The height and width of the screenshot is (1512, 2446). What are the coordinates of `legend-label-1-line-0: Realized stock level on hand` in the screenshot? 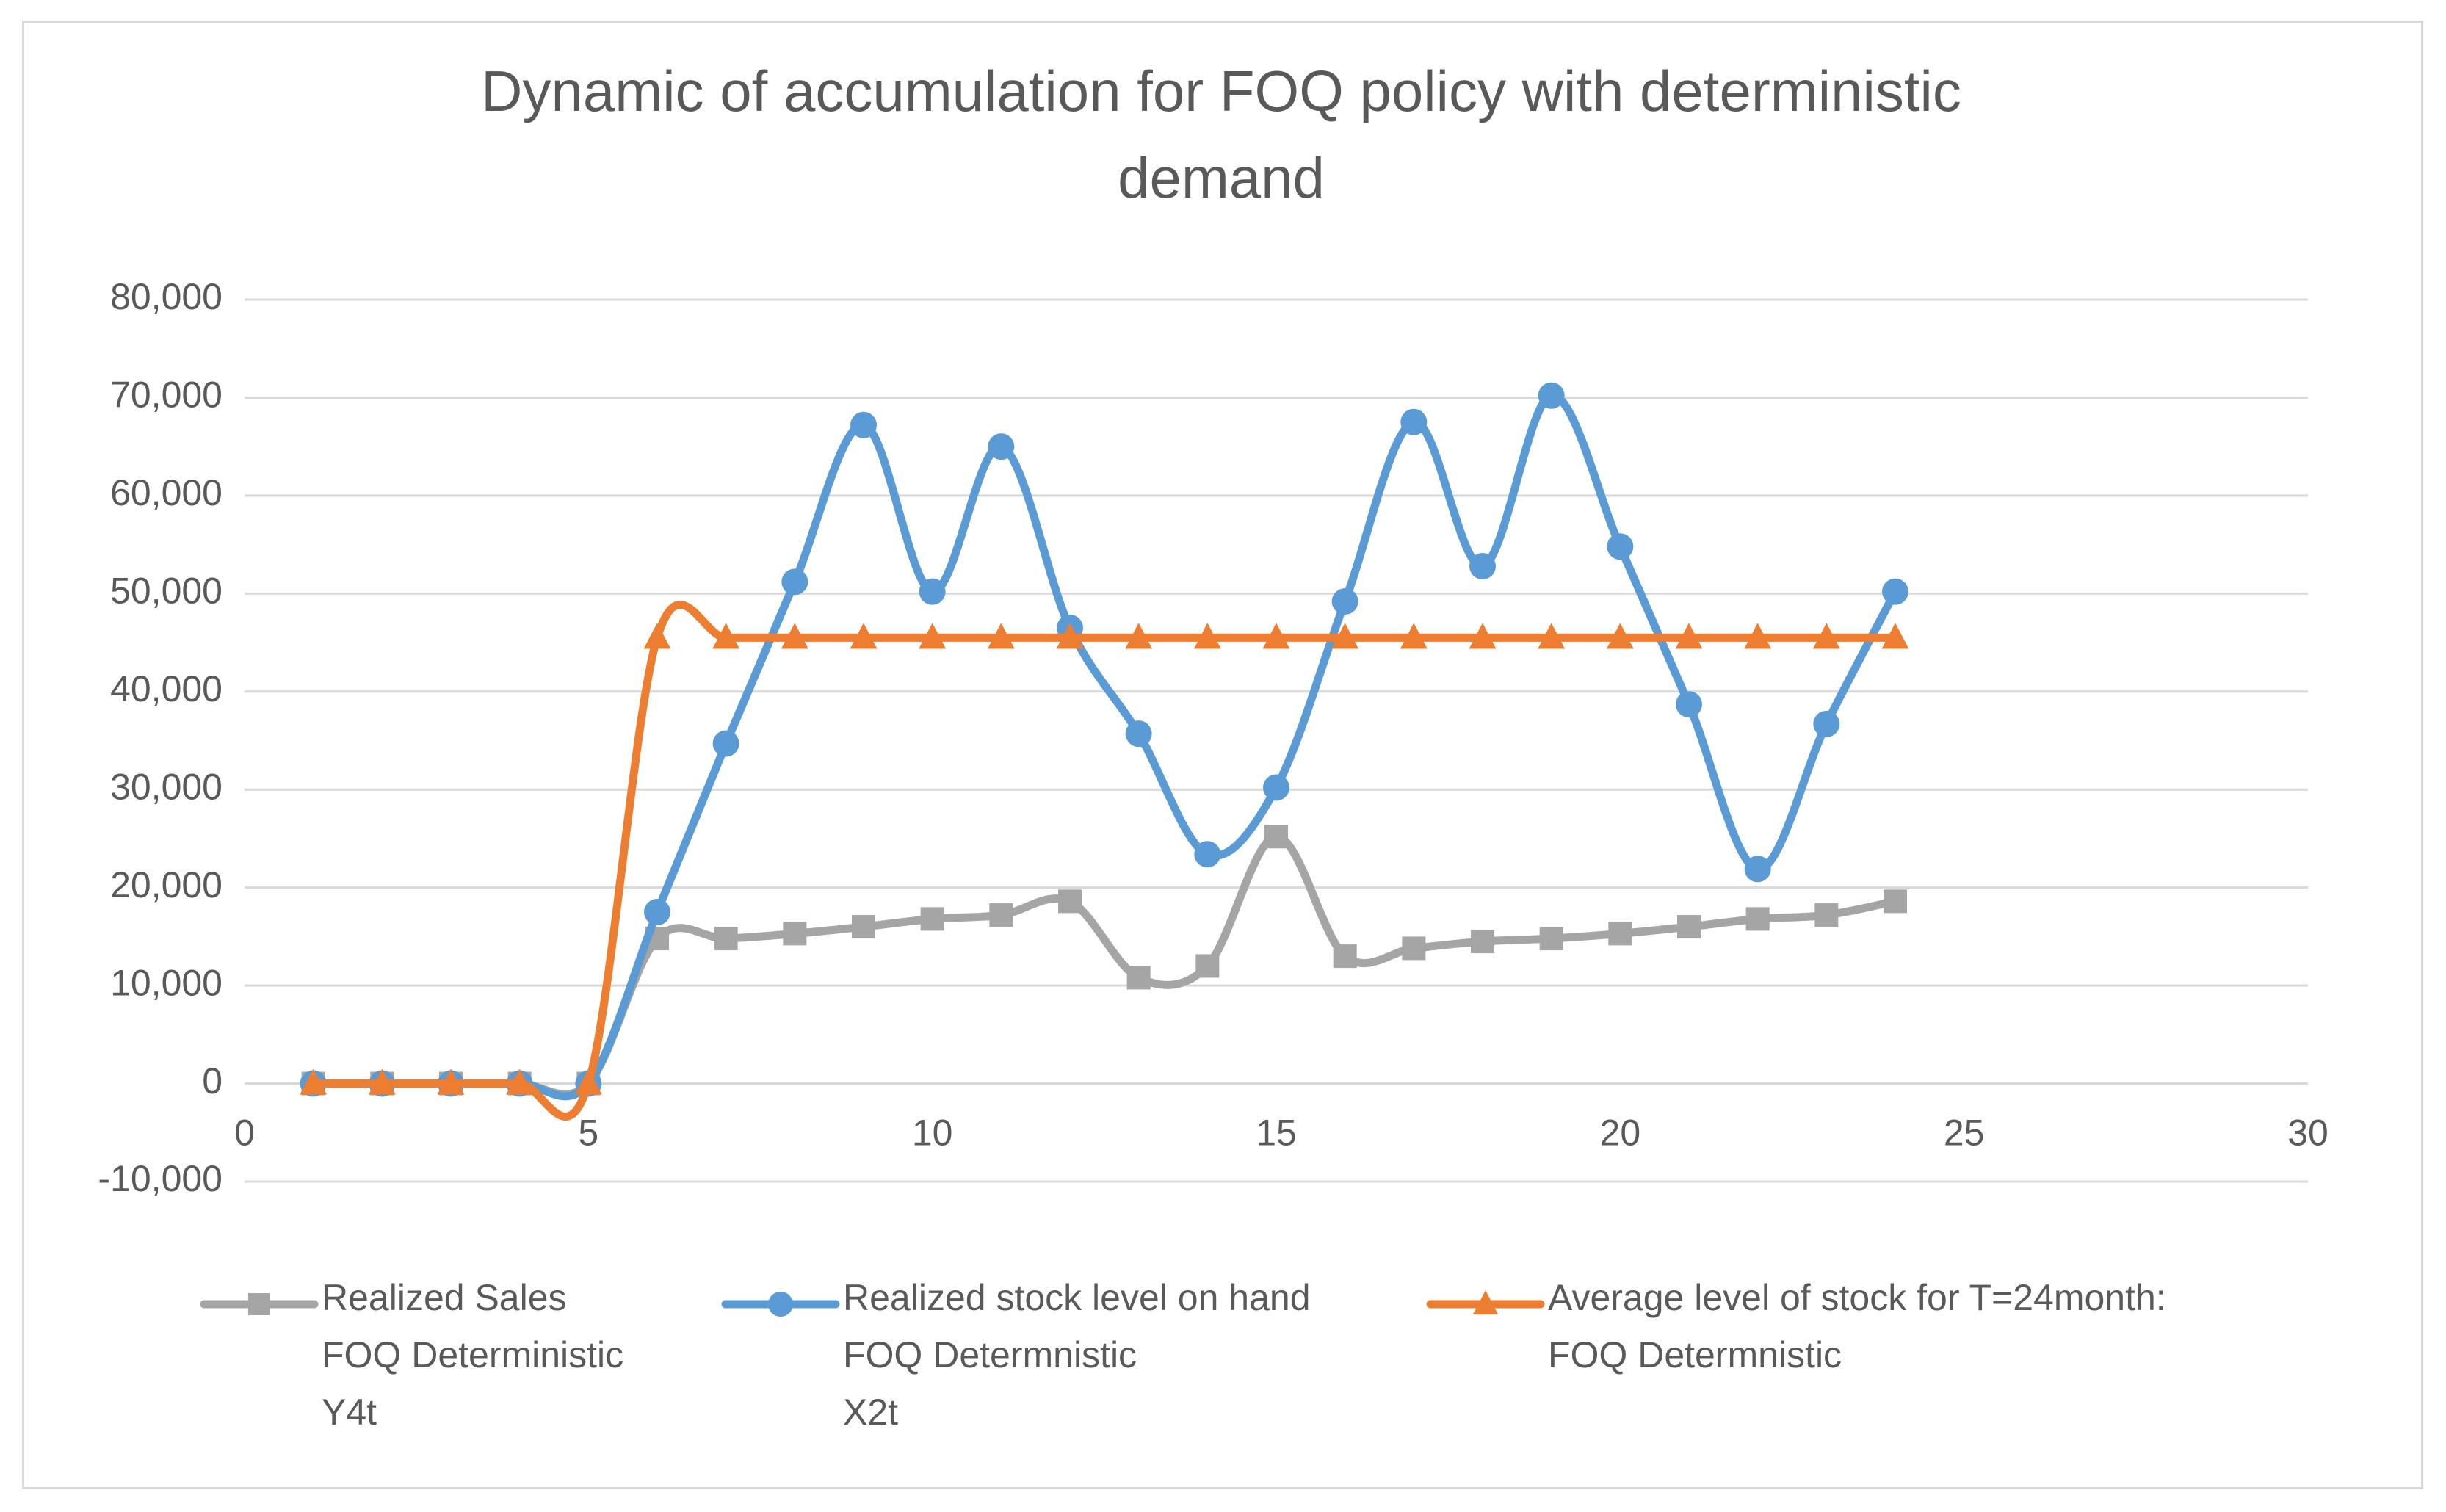 It's located at (1077, 1297).